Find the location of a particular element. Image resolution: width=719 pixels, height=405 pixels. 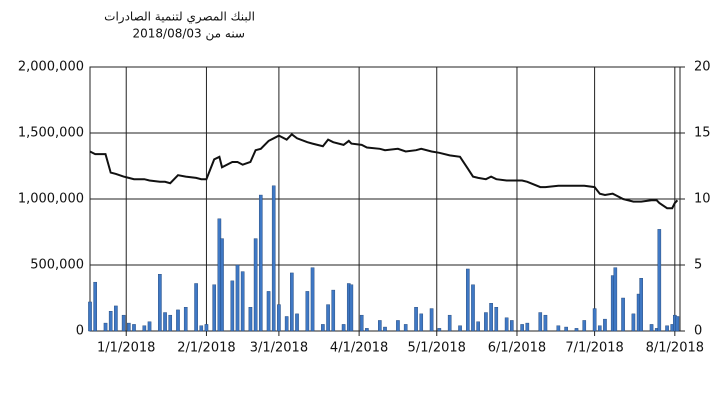

x-tick-label: 5/1/2018 is located at coordinates (437, 348).